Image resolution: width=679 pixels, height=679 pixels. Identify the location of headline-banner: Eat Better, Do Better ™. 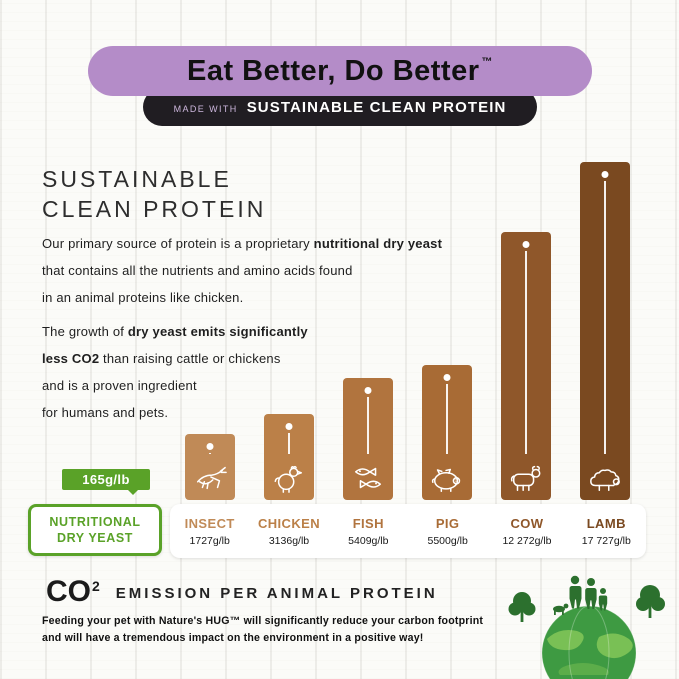
(340, 71).